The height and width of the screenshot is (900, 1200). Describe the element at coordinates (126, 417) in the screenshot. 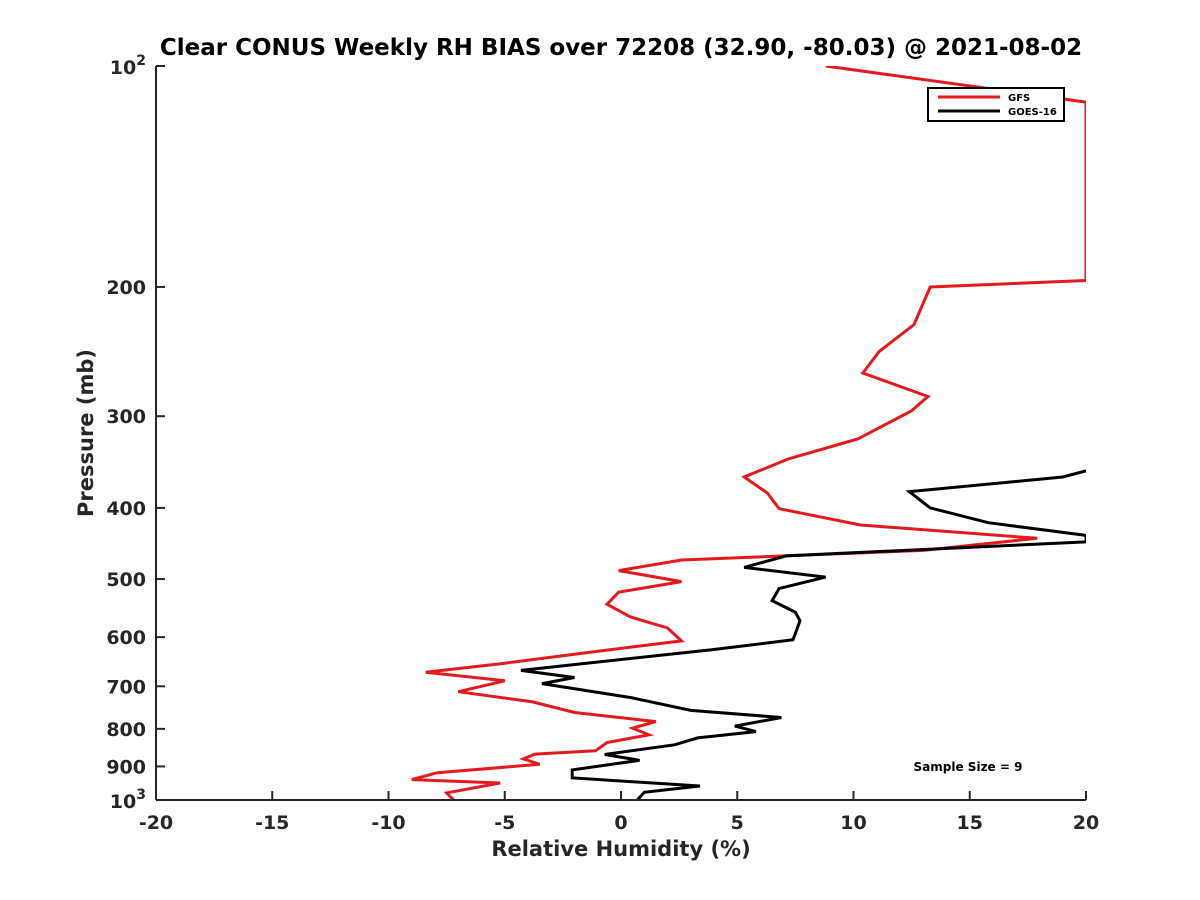

I see `y-tick-label: 300` at that location.